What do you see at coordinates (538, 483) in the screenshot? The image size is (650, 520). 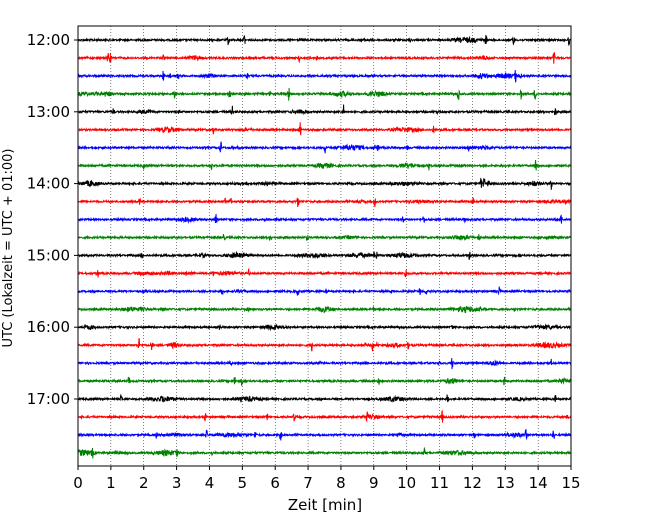 I see `x-tick-label: 14` at bounding box center [538, 483].